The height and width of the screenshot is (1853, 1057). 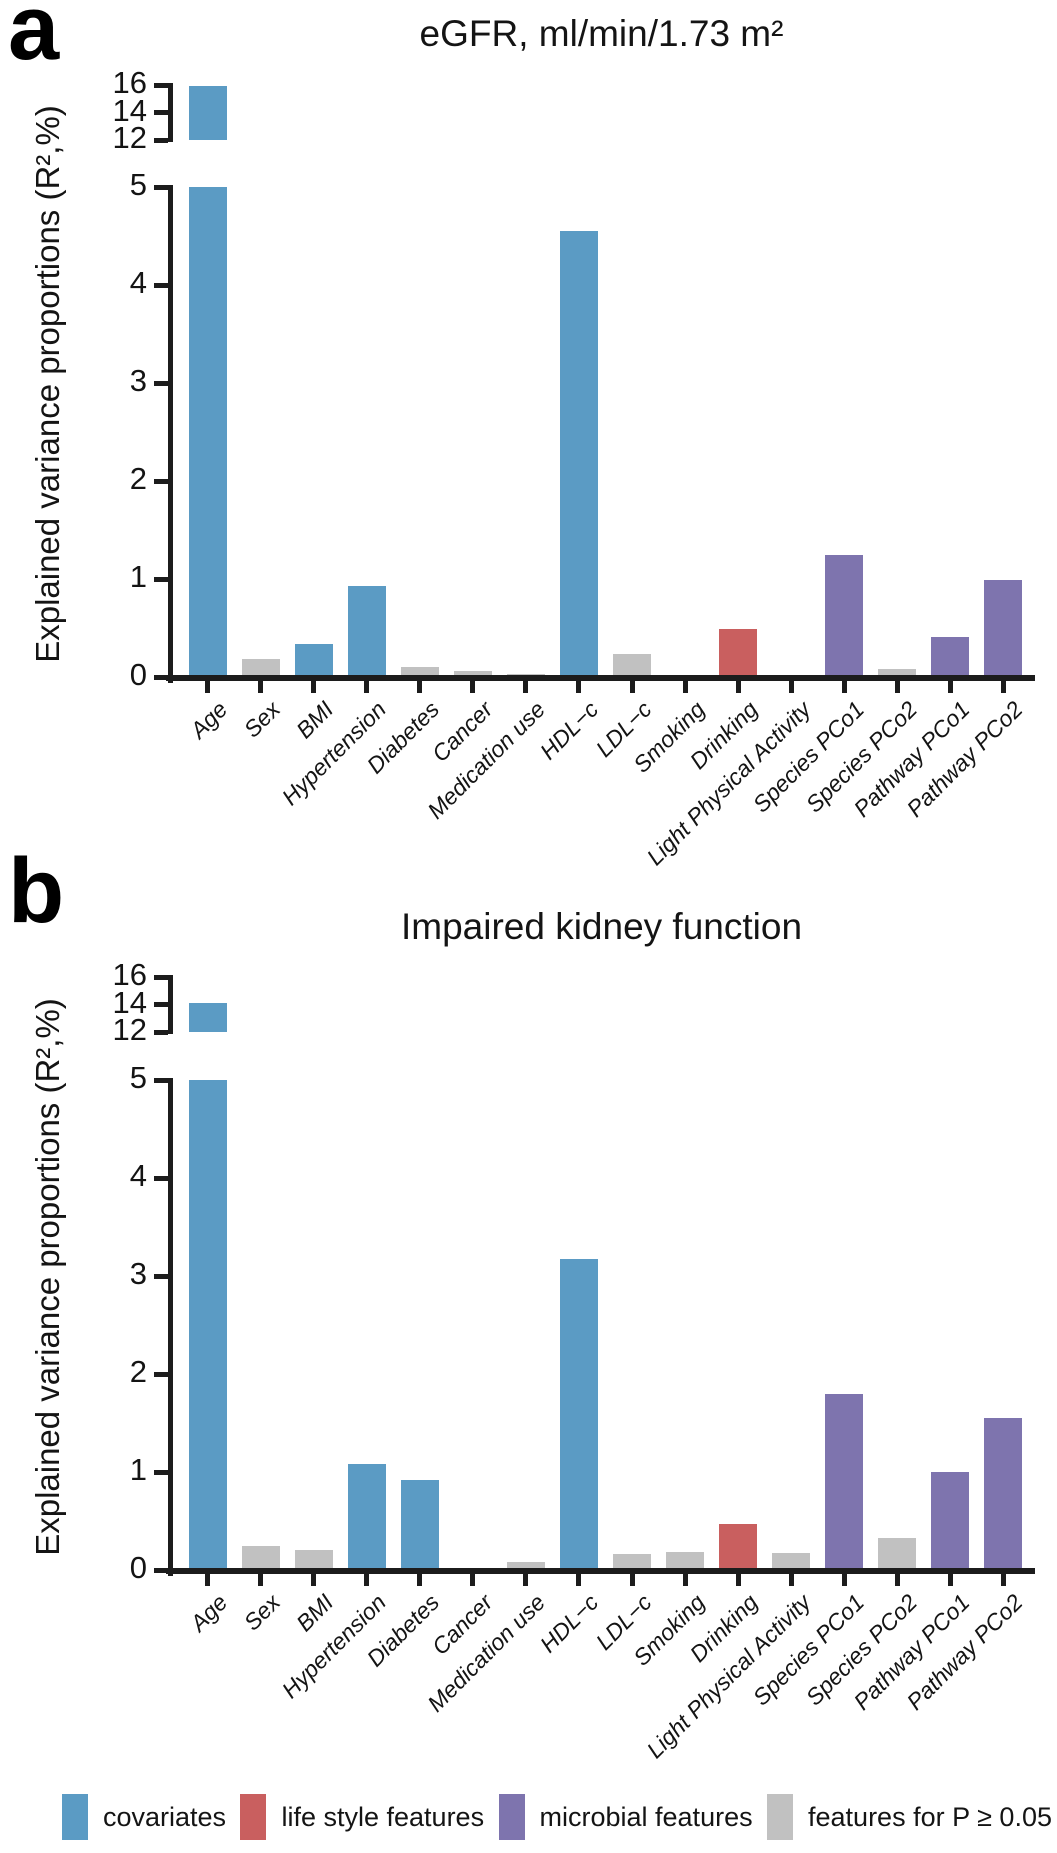 I want to click on y-tick-label: 12, so click(x=129, y=137).